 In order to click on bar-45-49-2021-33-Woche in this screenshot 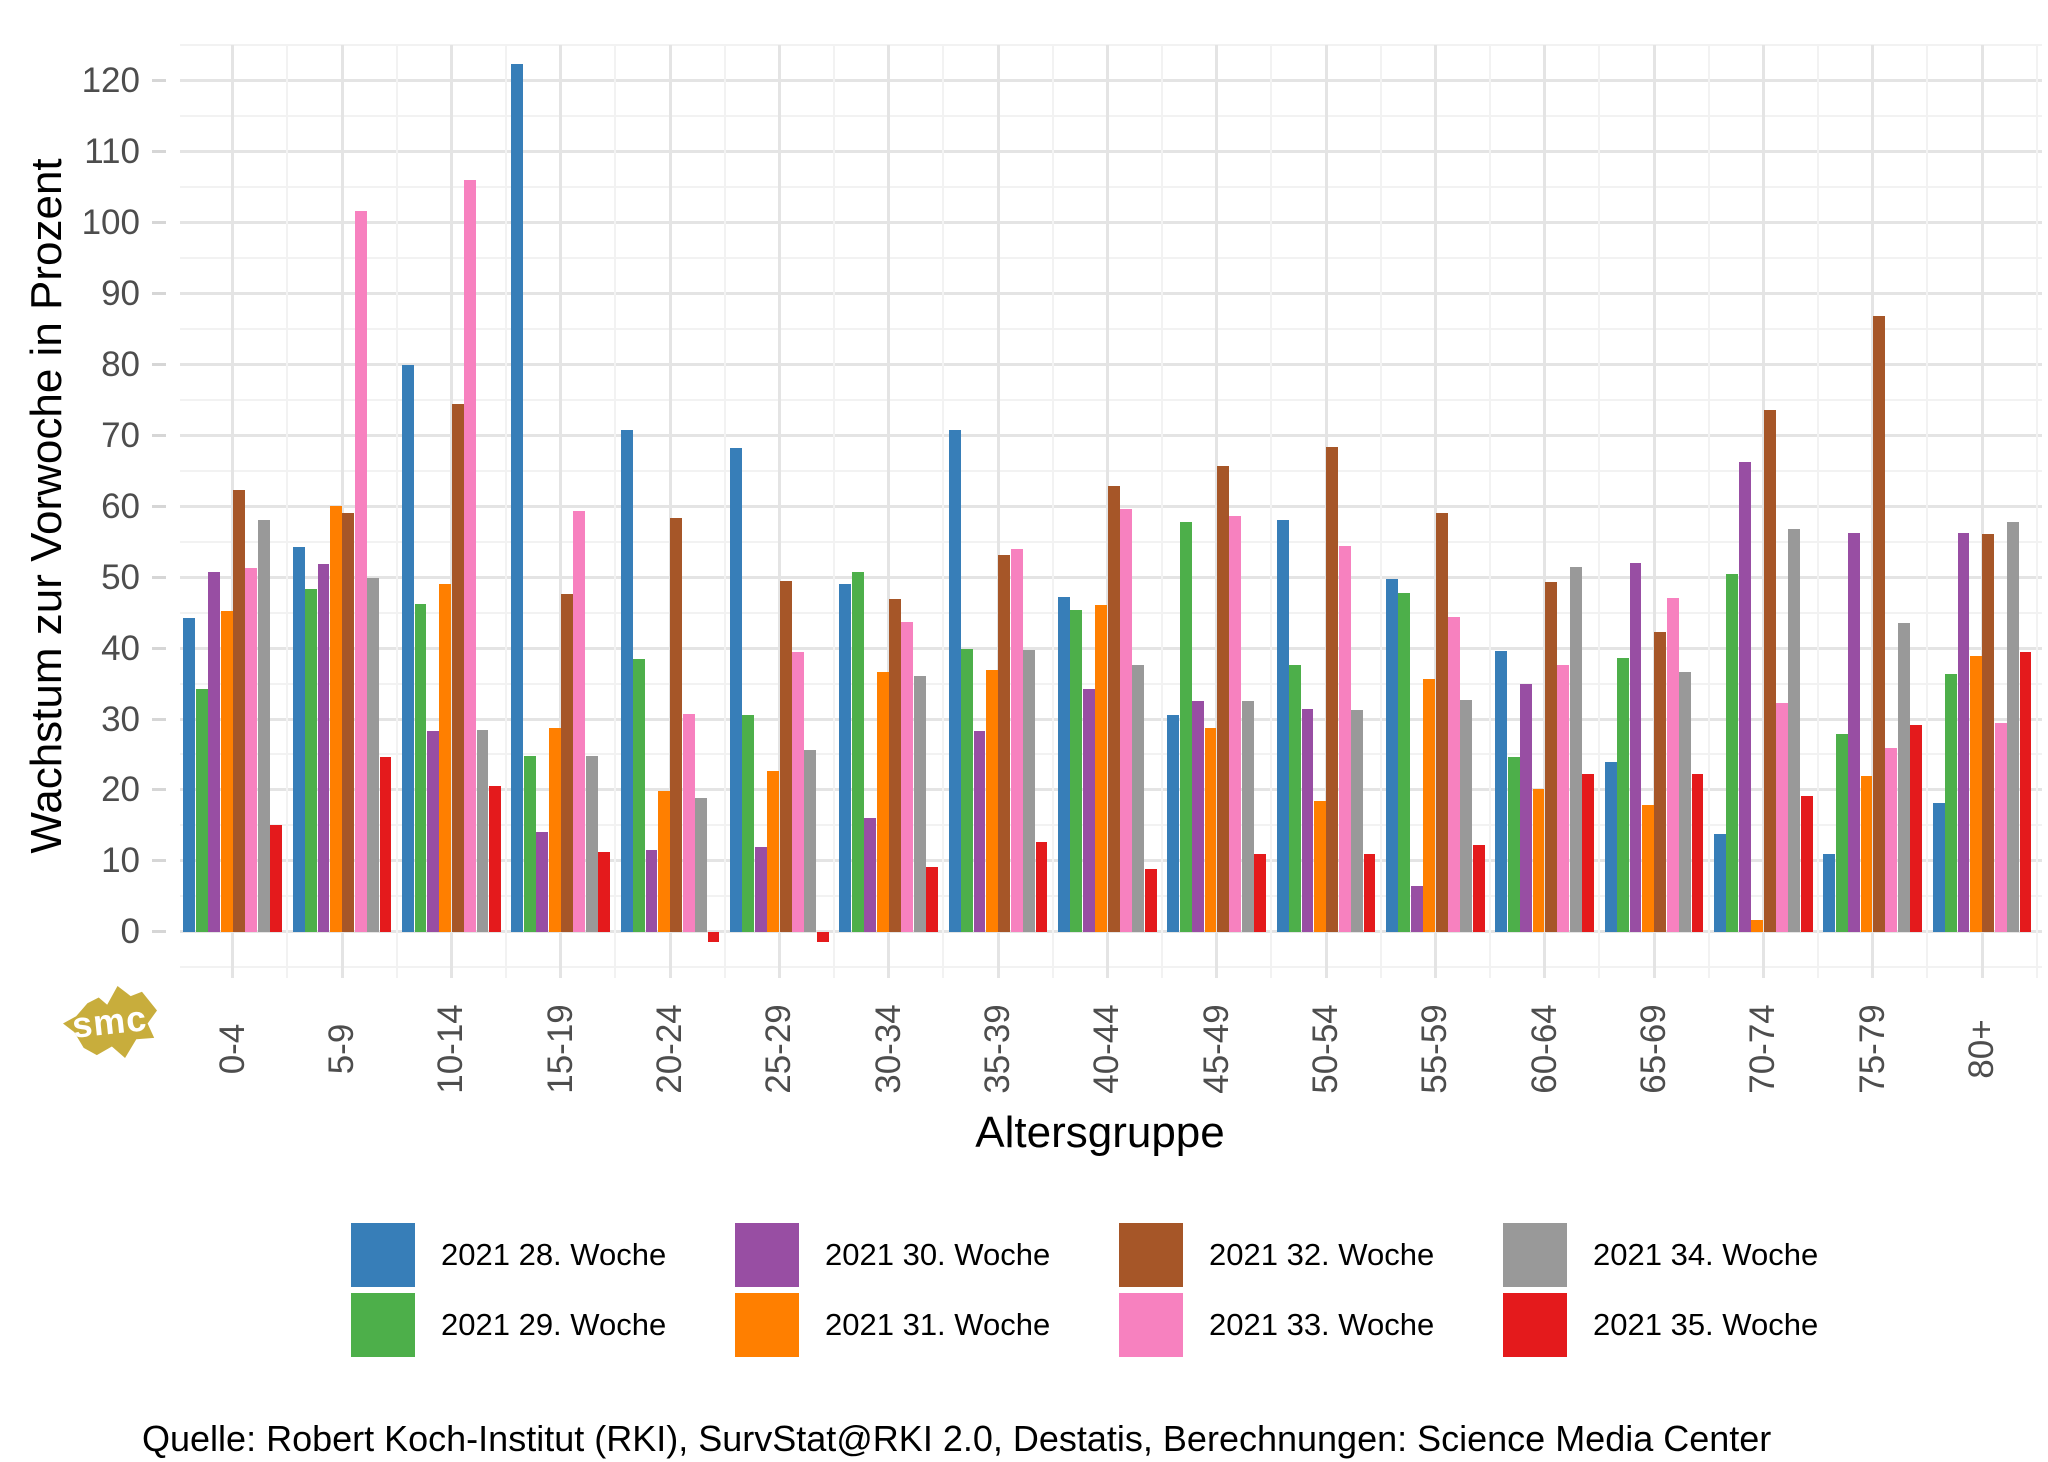, I will do `click(1235, 723)`.